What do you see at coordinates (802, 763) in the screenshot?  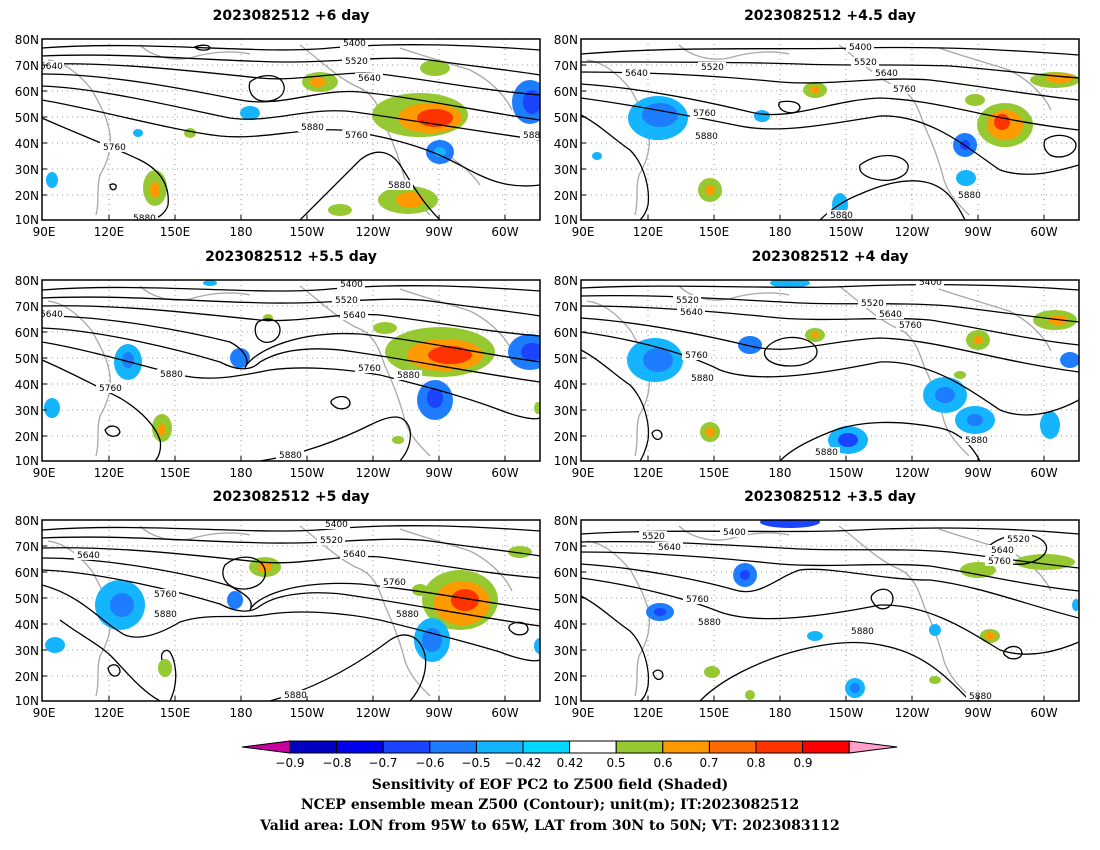 I see `colorbar-label: 0.9` at bounding box center [802, 763].